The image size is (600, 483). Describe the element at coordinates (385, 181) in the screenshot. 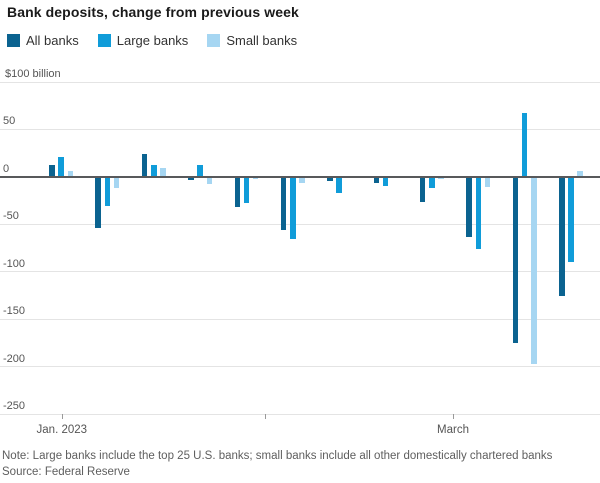

I see `bar-large-banks-w8` at that location.